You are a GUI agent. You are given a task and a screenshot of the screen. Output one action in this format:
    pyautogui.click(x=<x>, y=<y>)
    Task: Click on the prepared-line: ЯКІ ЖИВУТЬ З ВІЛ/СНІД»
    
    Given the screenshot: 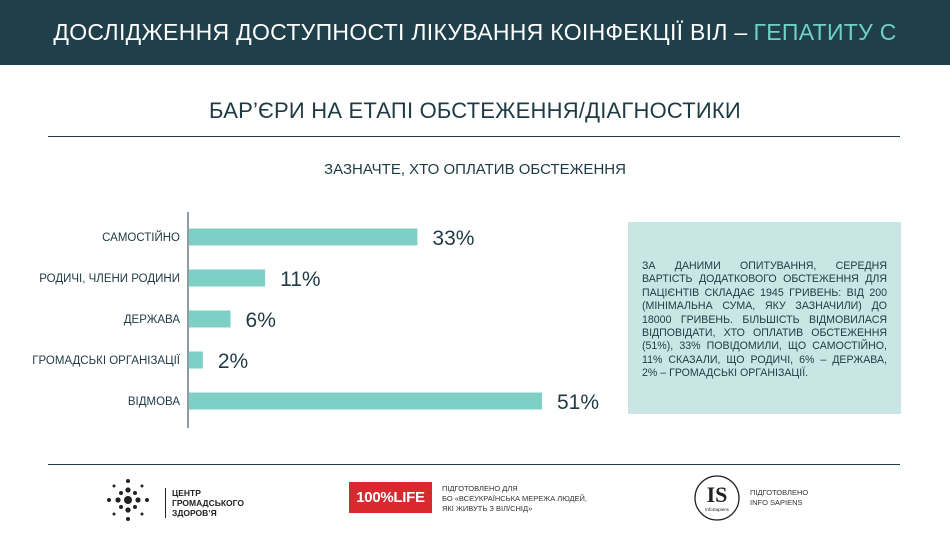 What is the action you would take?
    pyautogui.click(x=487, y=508)
    